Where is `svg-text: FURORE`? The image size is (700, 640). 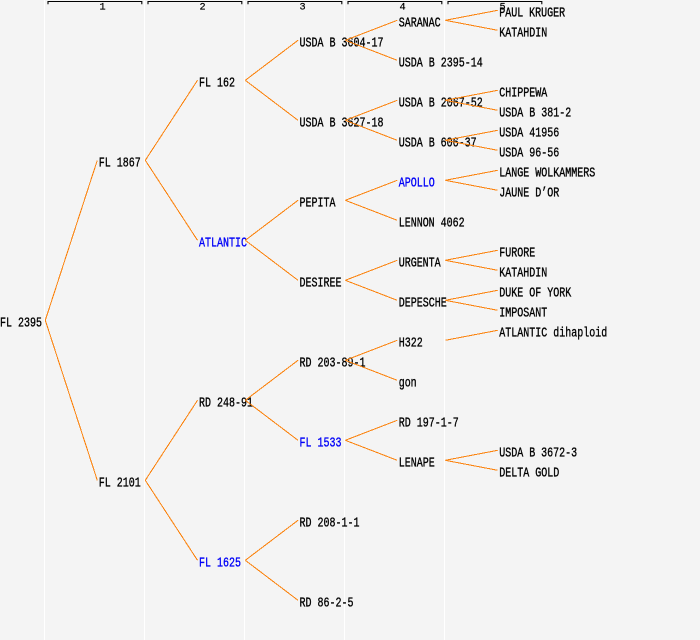
svg-text: FURORE is located at coordinates (517, 254).